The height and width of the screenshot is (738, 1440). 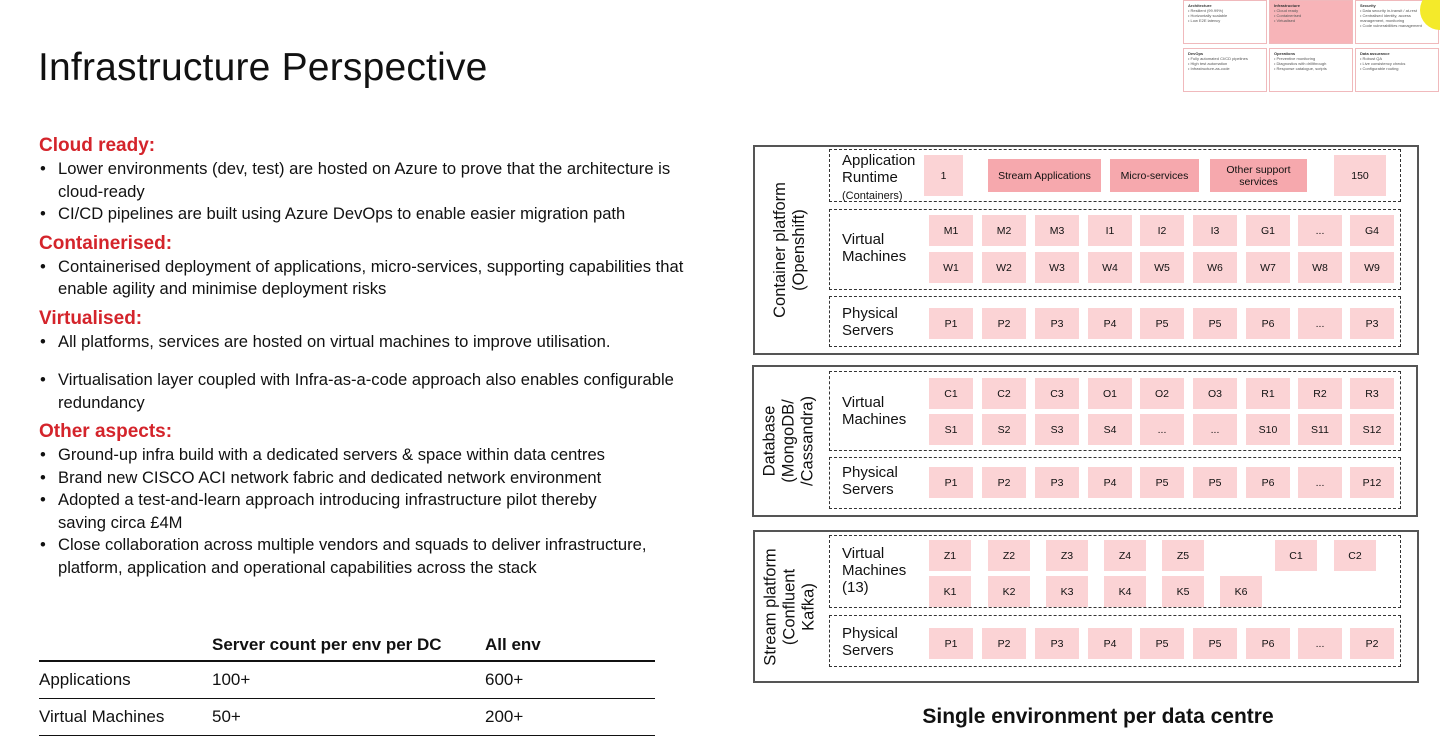 I want to click on server-box: W1, so click(x=951, y=267).